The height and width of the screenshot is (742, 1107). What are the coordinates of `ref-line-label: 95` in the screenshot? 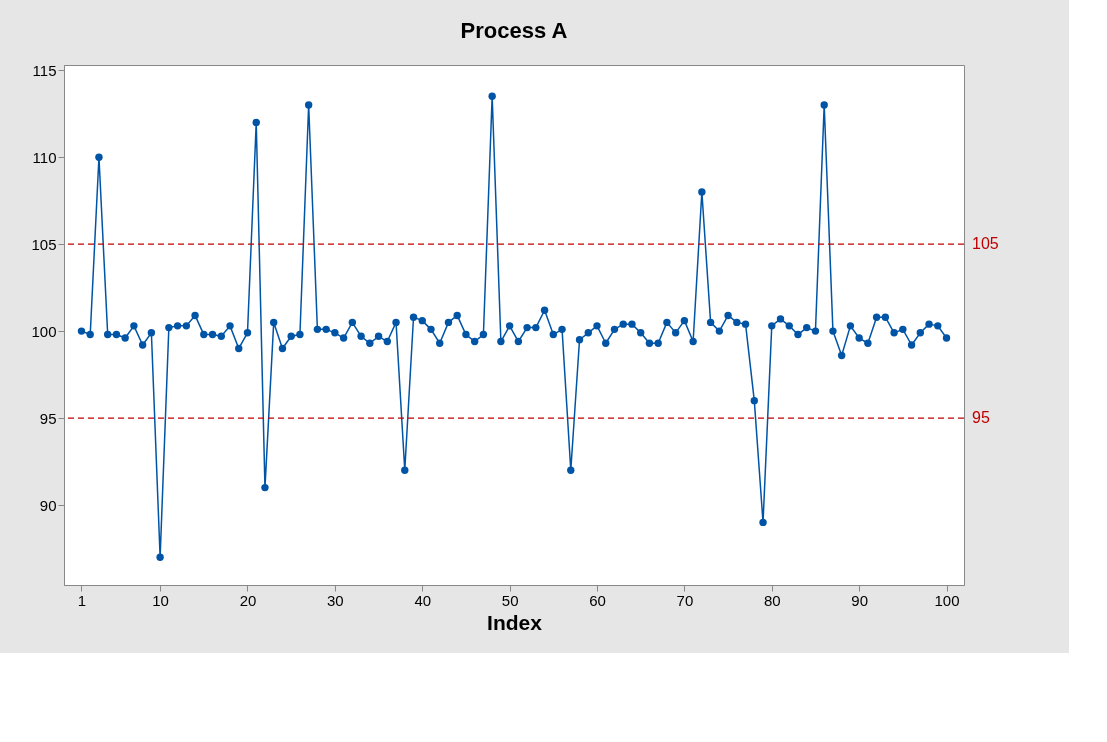 It's located at (981, 418).